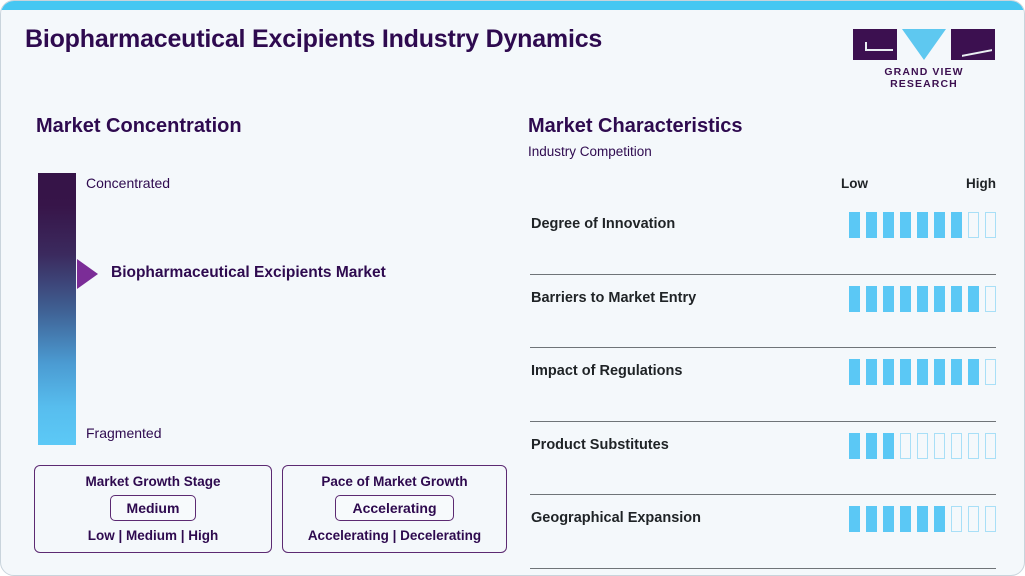 The width and height of the screenshot is (1025, 576). What do you see at coordinates (763, 532) in the screenshot?
I see `characteristic-row: Geographical Expansion` at bounding box center [763, 532].